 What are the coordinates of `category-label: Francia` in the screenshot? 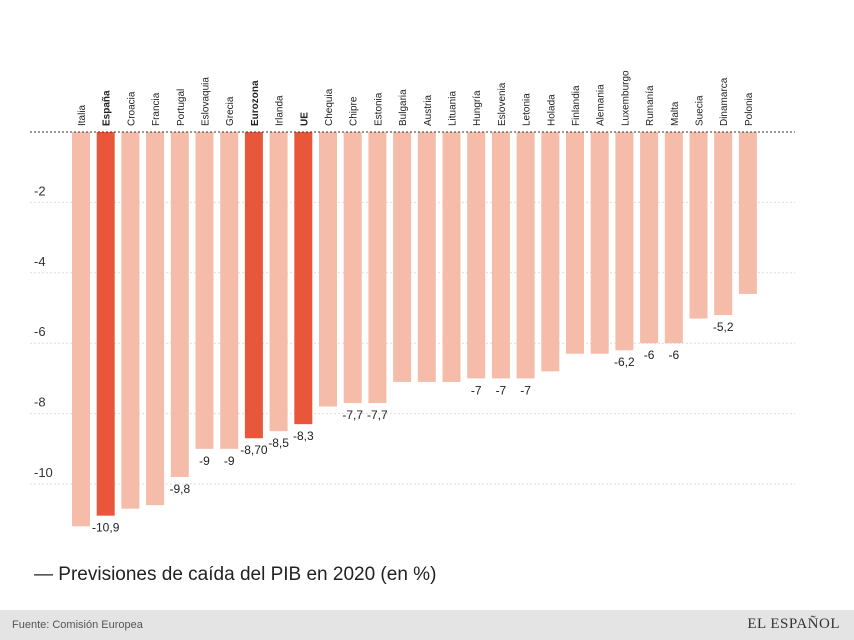 It's located at (156, 109).